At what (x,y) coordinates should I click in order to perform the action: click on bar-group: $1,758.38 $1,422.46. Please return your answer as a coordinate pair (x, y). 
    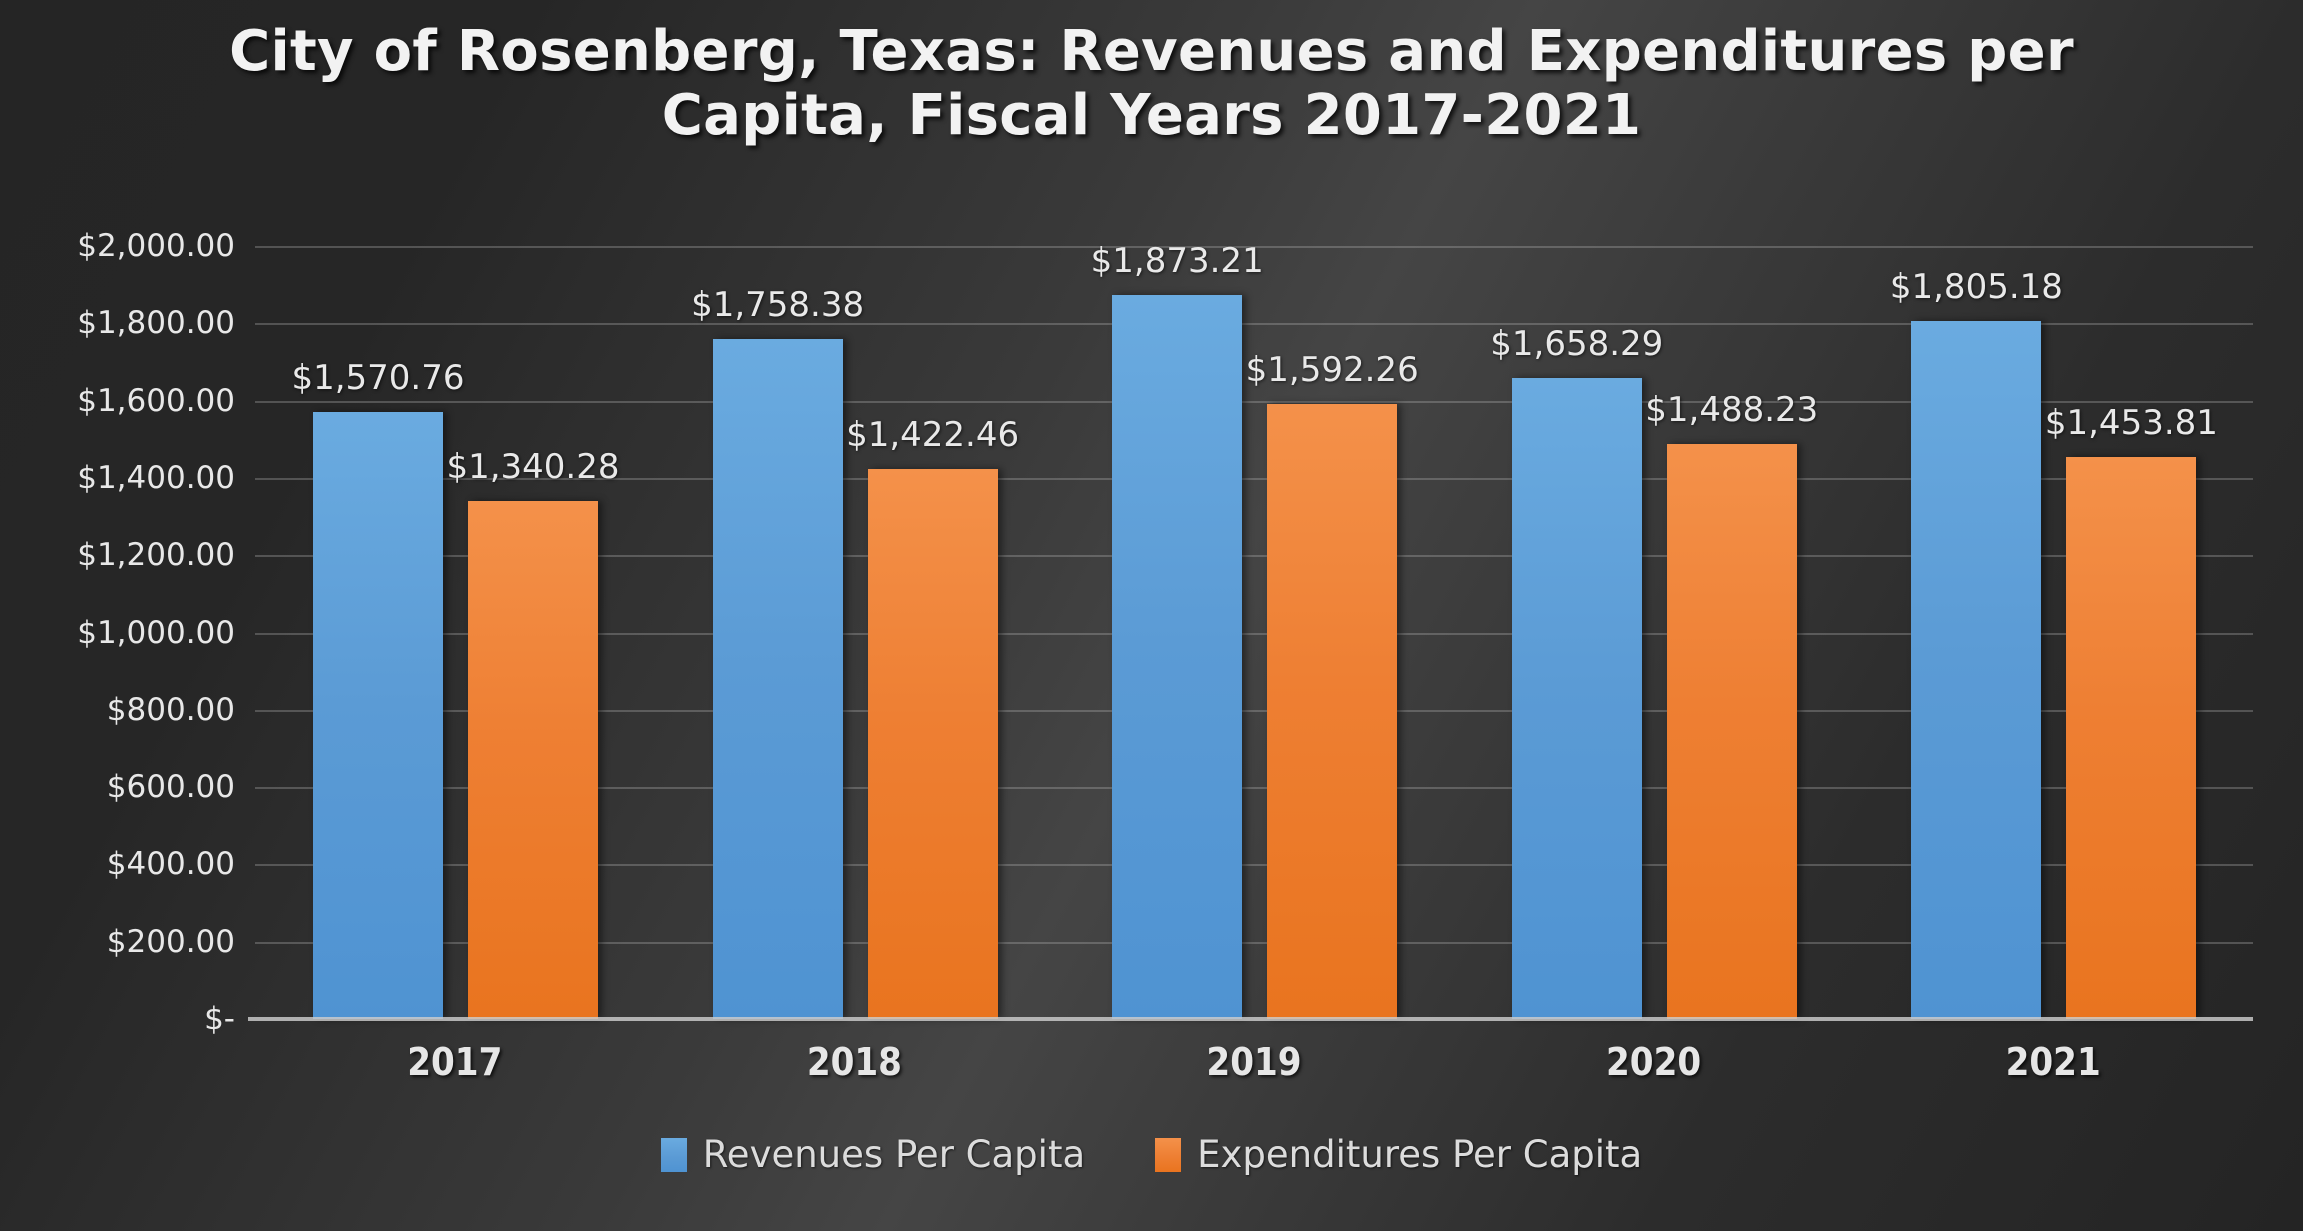
    Looking at the image, I should click on (855, 632).